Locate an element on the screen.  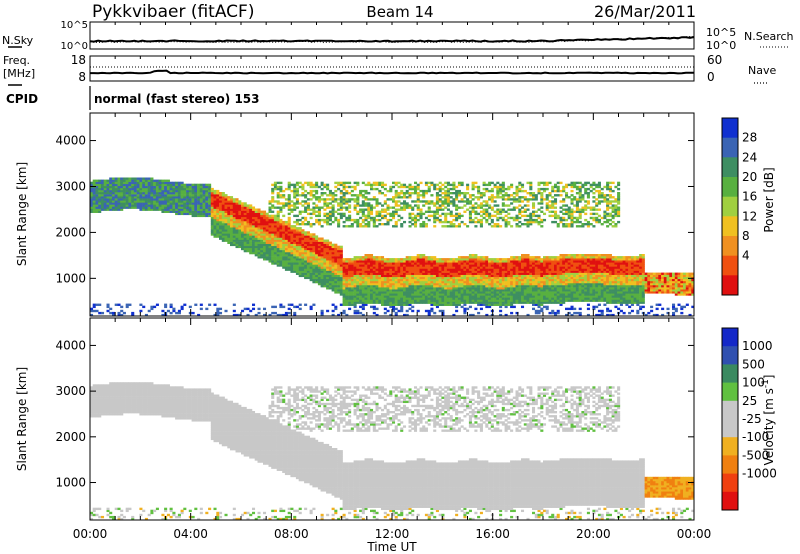
freq-tick-bottom: 8 is located at coordinates (82, 77).